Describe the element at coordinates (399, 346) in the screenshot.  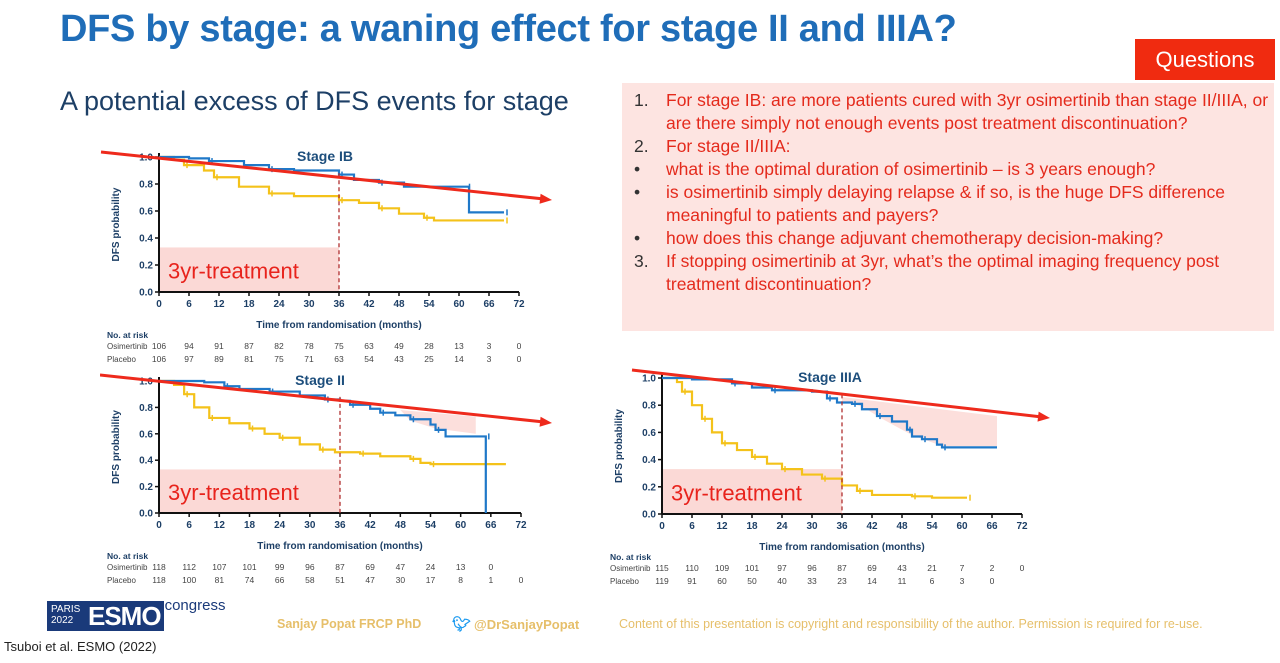
I see `risk-value: 49` at that location.